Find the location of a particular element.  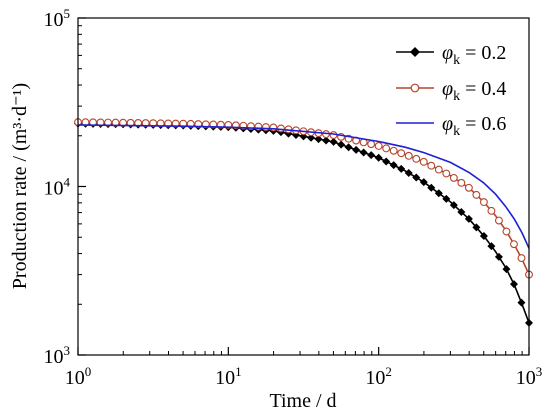

legend: φk = 0.2 φk = 0.4 φk = 0.6 is located at coordinates (451, 90).